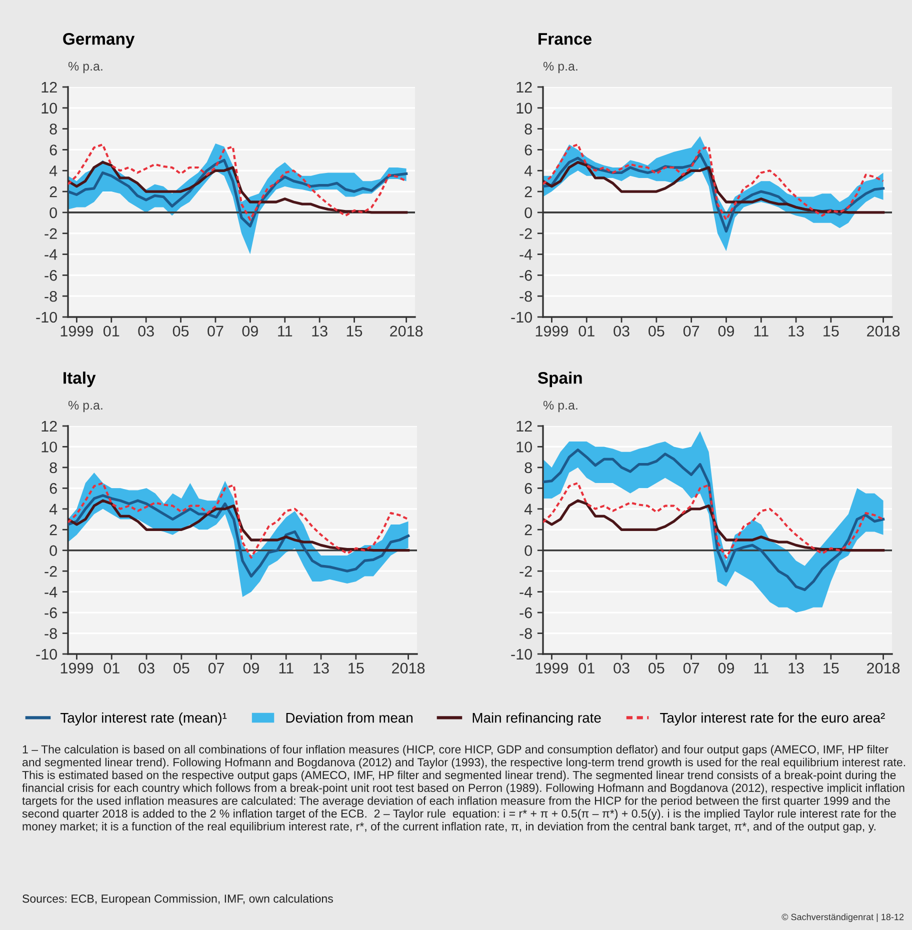 The height and width of the screenshot is (930, 912). What do you see at coordinates (772, 719) in the screenshot?
I see `legend-label: Taylor interest rate for the euro area²` at bounding box center [772, 719].